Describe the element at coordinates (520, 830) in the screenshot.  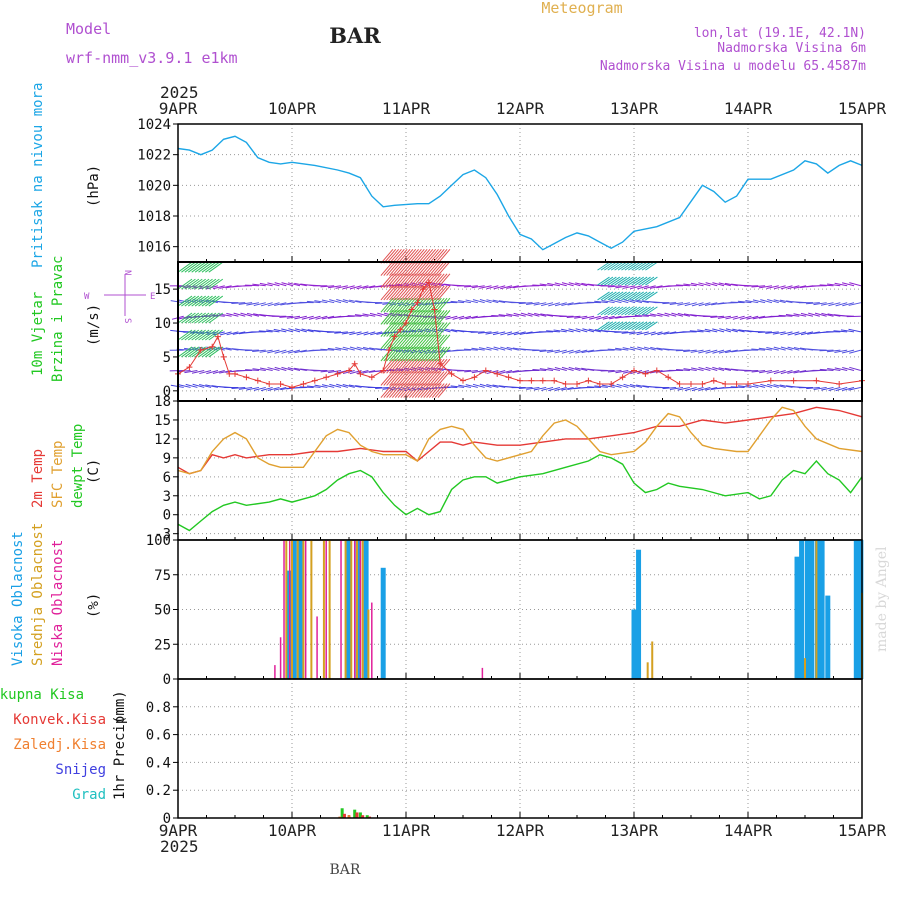
I see `date-label-bottom: 12APR` at that location.